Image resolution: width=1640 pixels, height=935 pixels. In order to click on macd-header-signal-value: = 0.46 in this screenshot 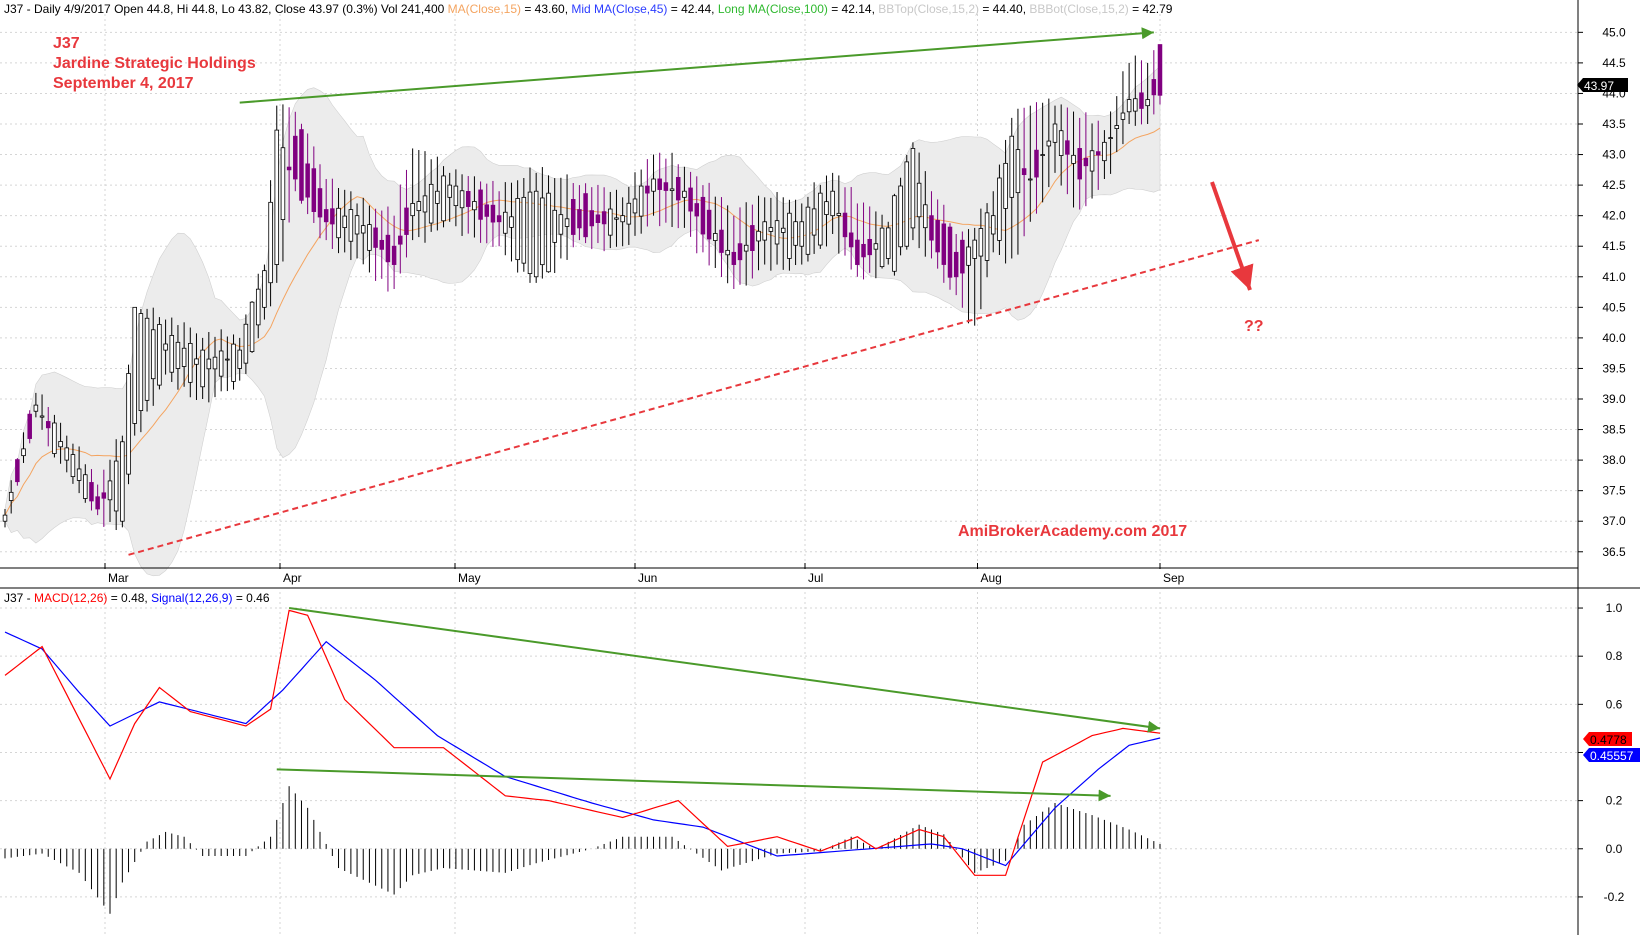, I will do `click(253, 598)`.